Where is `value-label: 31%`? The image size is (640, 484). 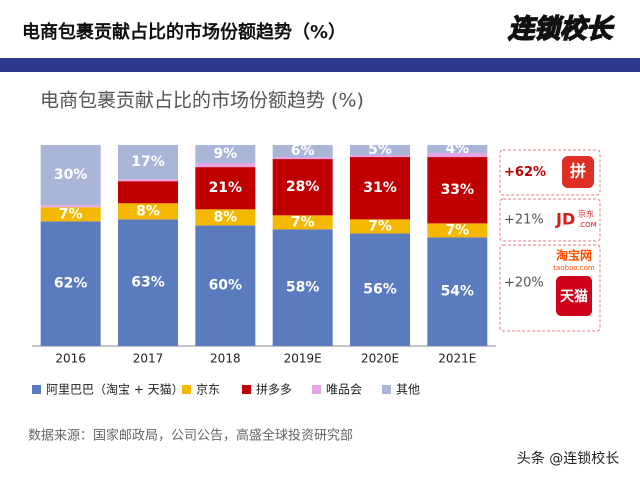 value-label: 31% is located at coordinates (380, 188).